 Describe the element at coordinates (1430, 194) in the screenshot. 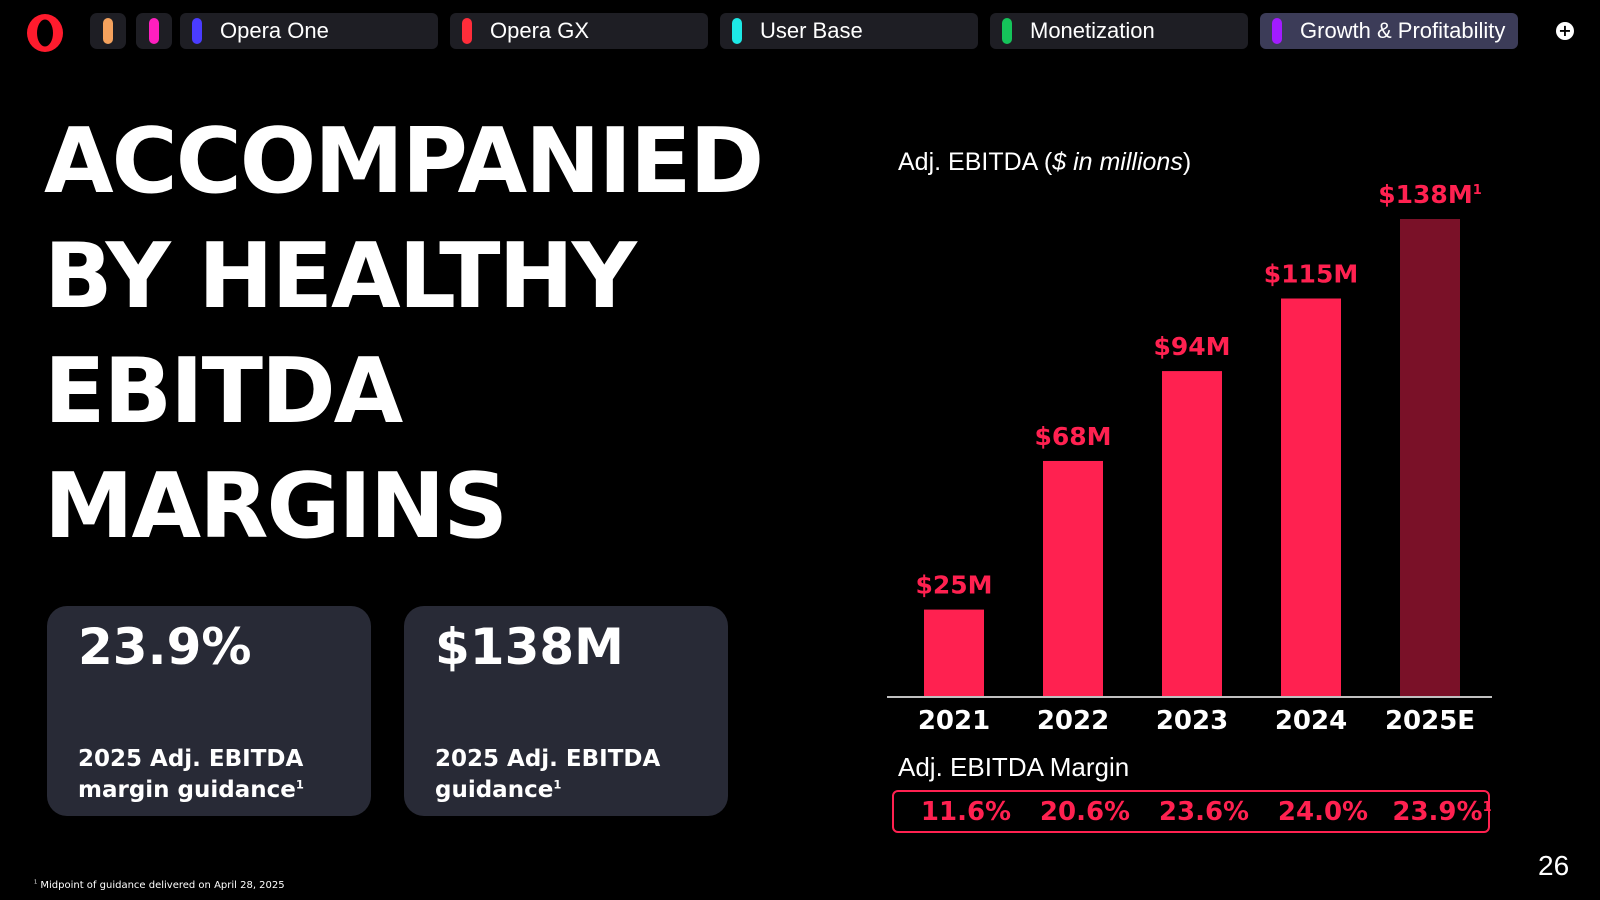

I see `bar-value-label: $138M1` at that location.